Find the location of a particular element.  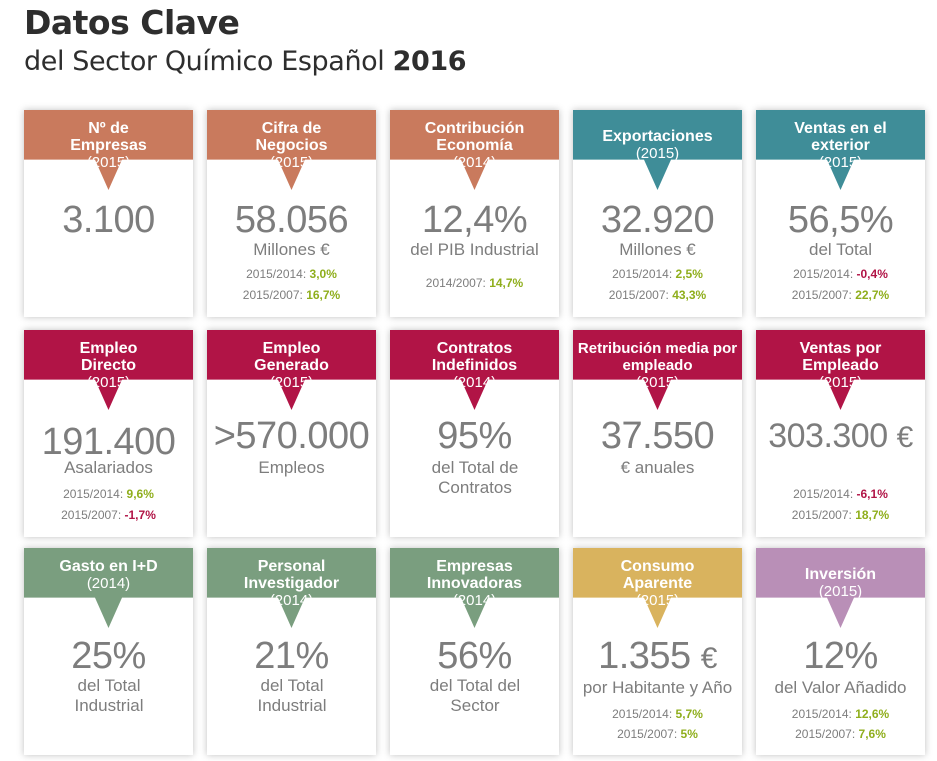

card-value-number: 303.300 is located at coordinates (828, 436).